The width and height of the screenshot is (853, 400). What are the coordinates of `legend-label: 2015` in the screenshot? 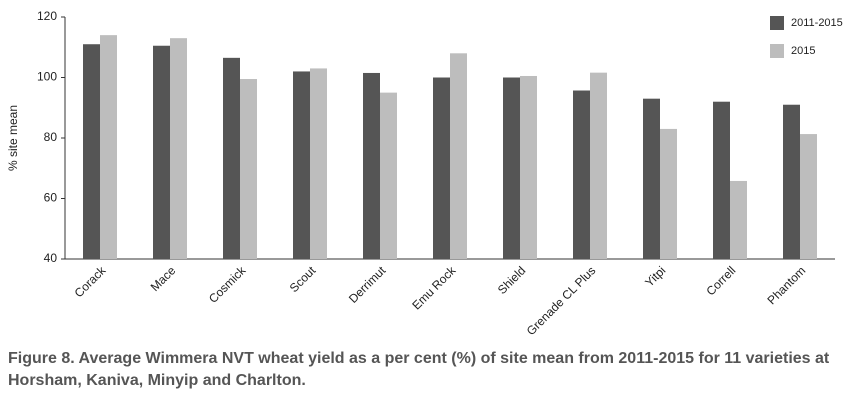 It's located at (803, 51).